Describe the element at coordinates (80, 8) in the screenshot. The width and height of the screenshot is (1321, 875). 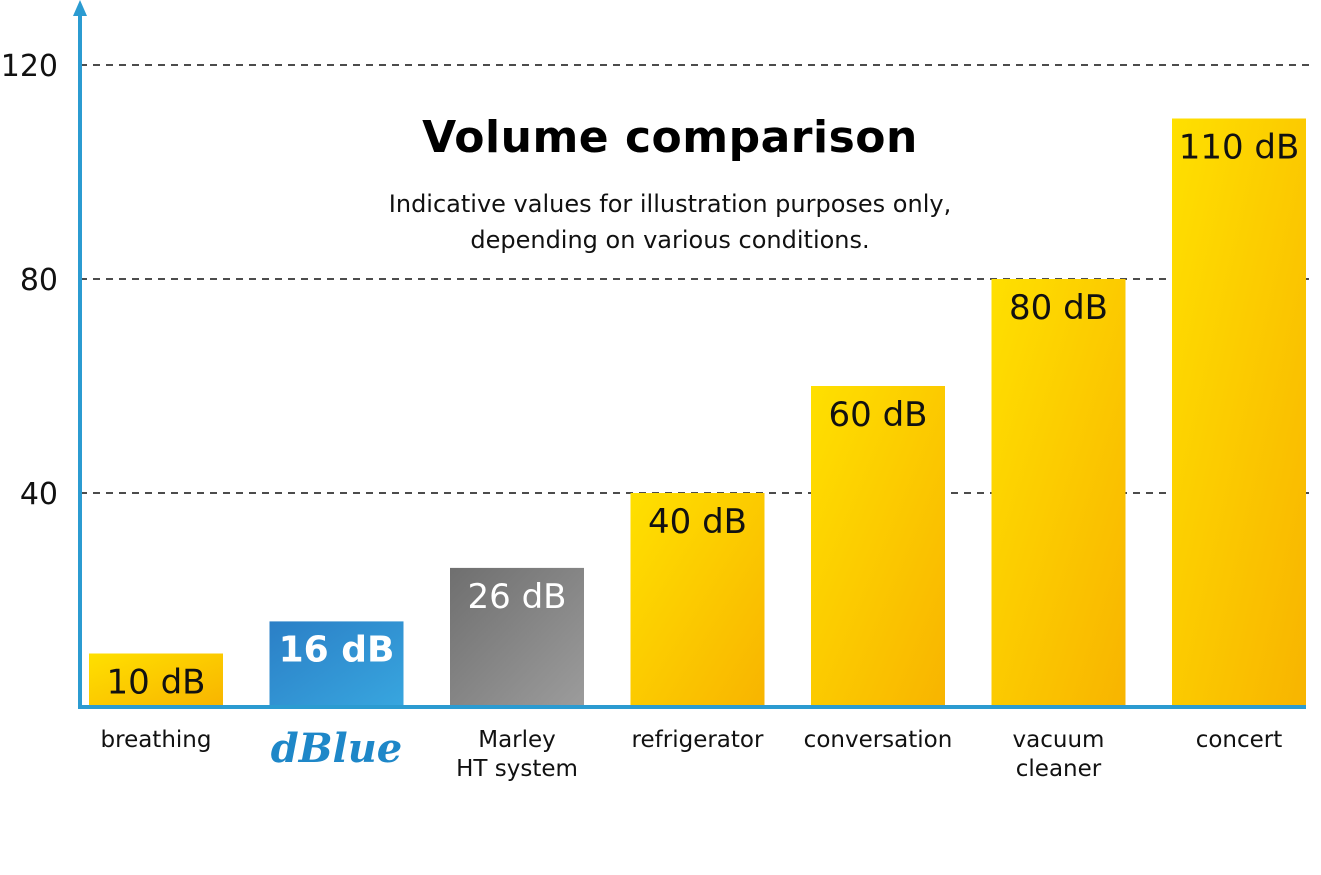
I see `y-axis-arrow` at that location.